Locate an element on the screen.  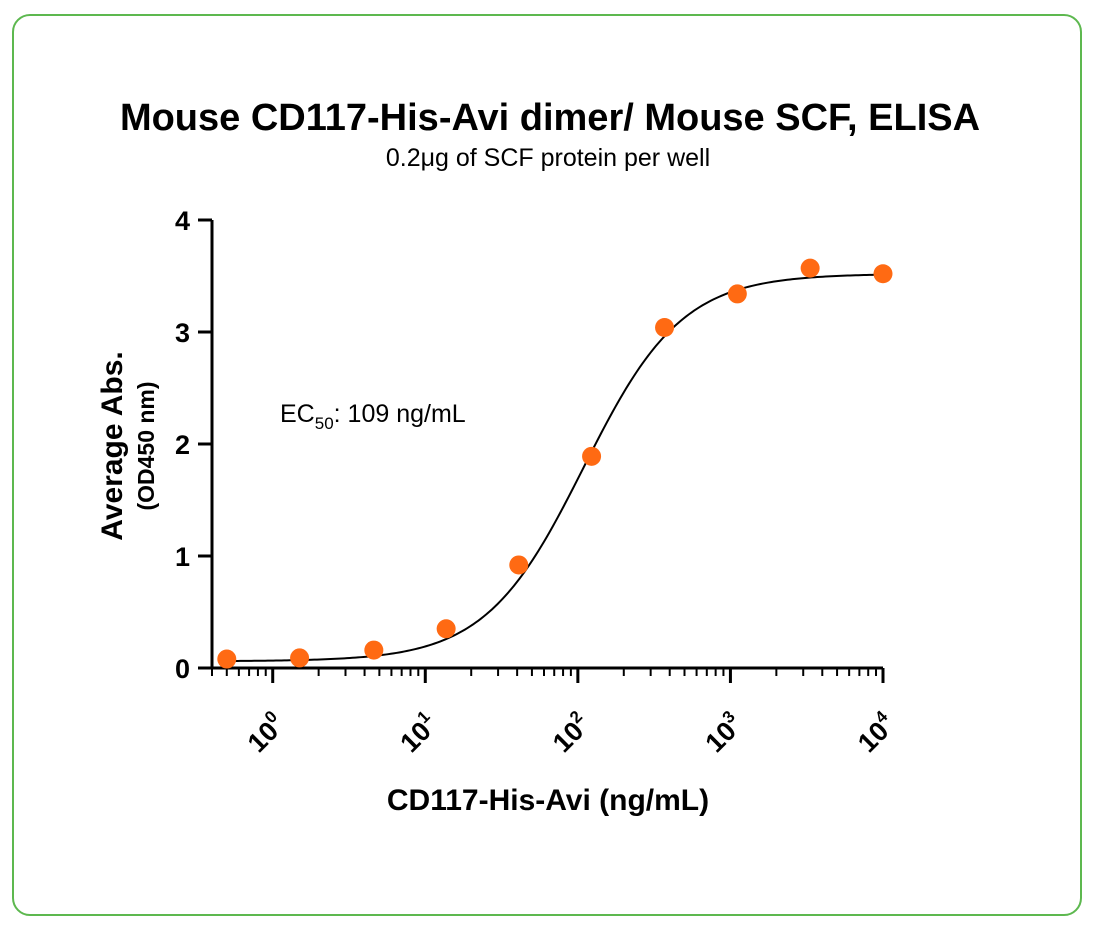
x-tick-label-0: 10⁰ is located at coordinates (265, 732).